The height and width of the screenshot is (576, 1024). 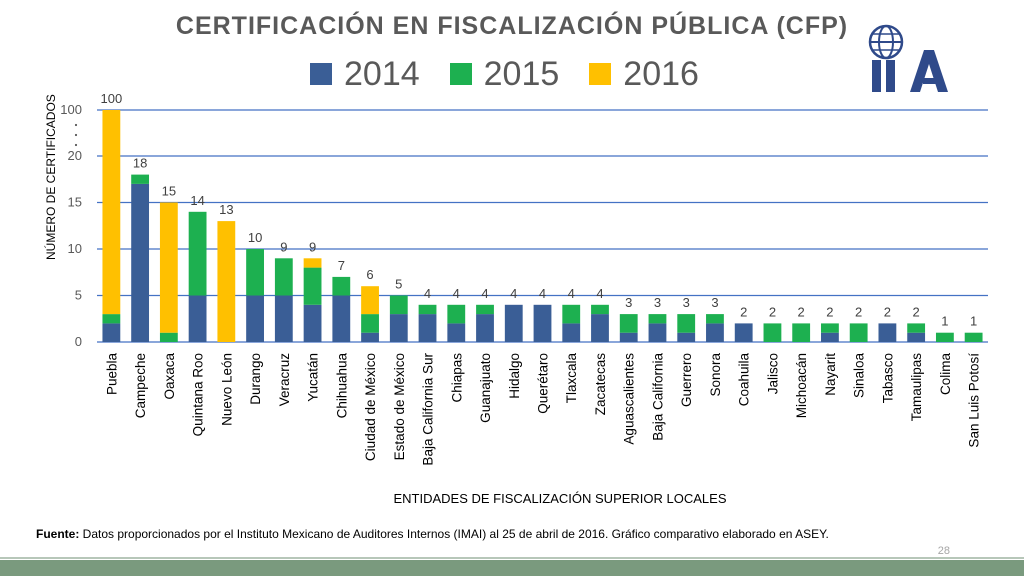 I want to click on globe-icon, so click(x=886, y=42).